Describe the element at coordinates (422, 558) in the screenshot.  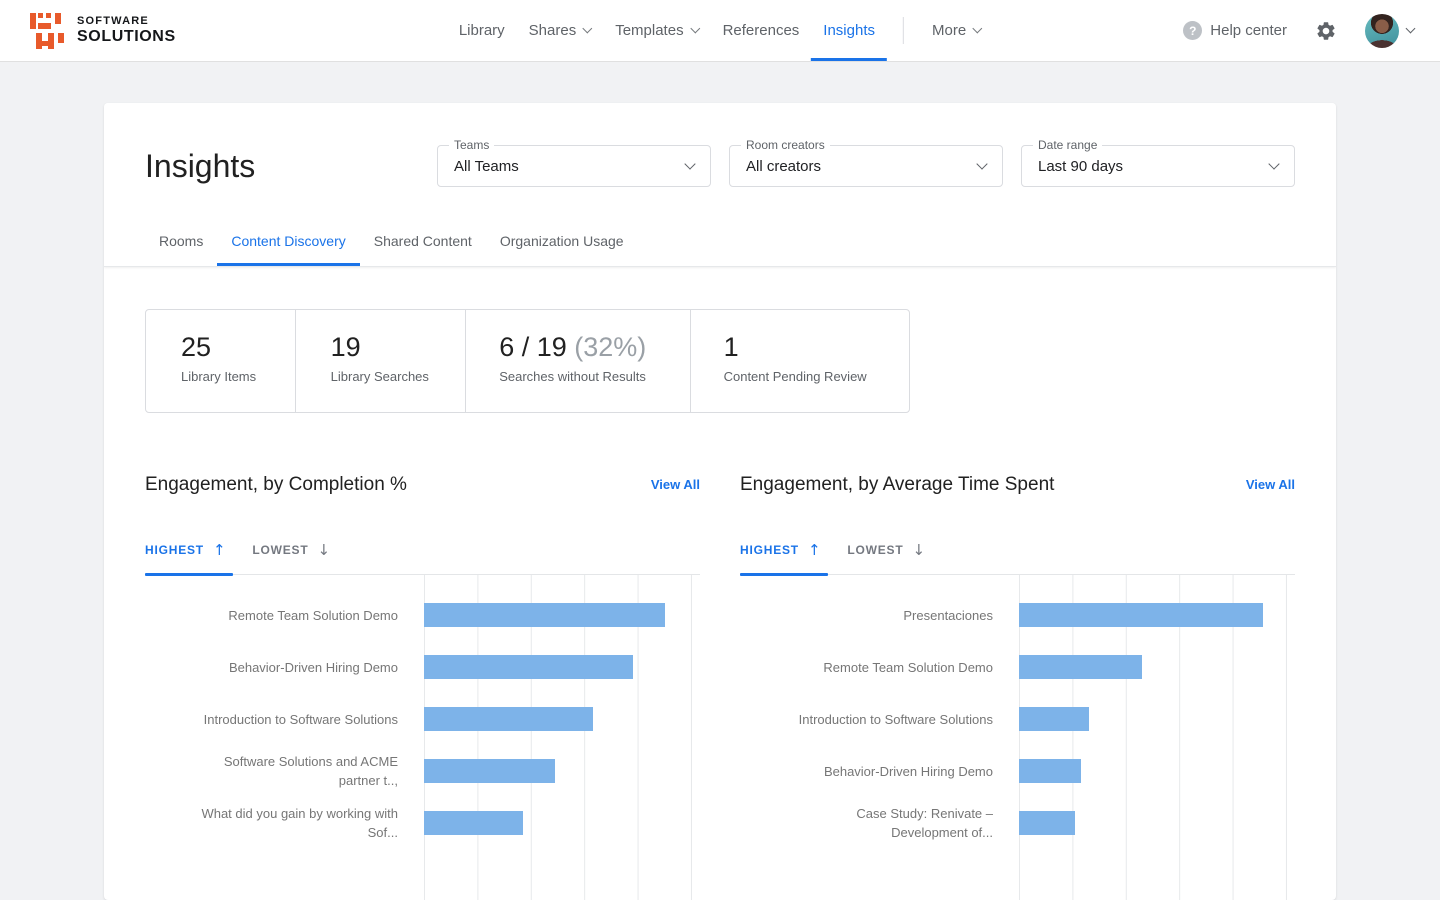
I see `sort-toggle: HIGHEST ↑ LOWEST ↓` at that location.